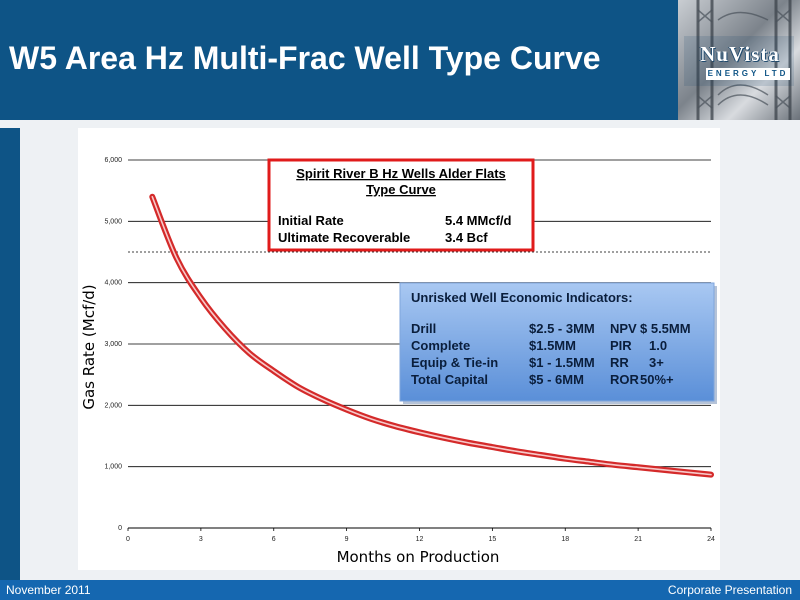 This screenshot has width=800, height=600. What do you see at coordinates (113, 221) in the screenshot?
I see `y-tick-label: 5,000` at bounding box center [113, 221].